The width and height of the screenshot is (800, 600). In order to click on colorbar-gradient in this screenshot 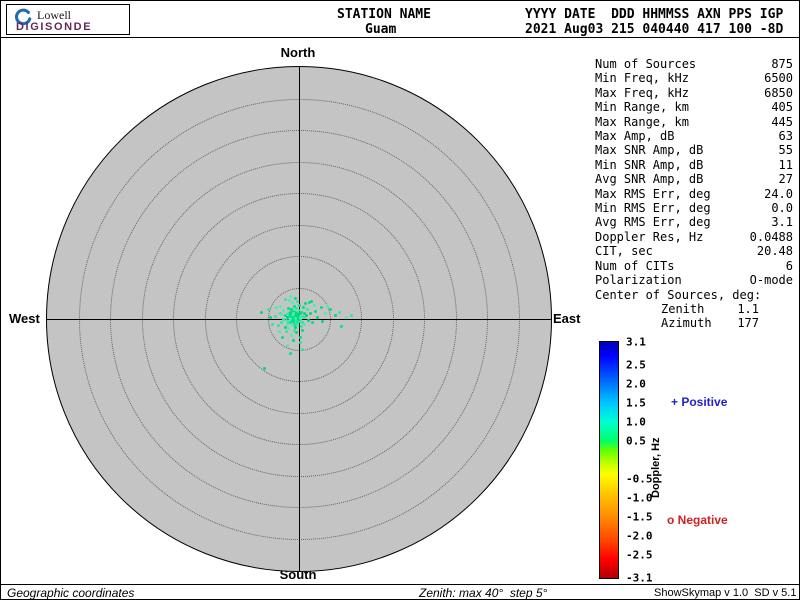, I will do `click(609, 460)`.